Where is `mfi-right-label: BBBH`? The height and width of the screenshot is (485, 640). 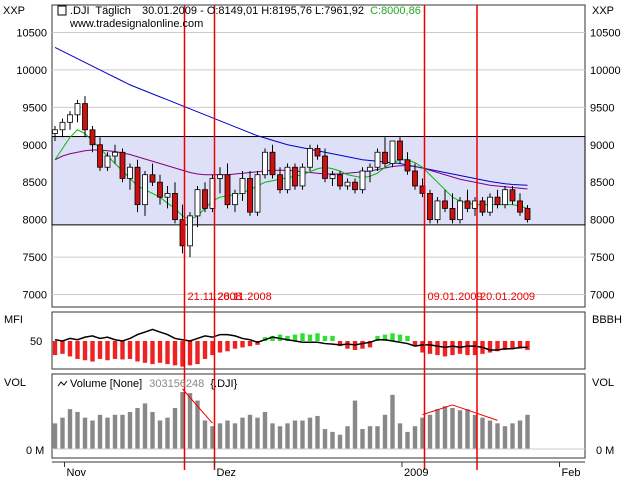 mfi-right-label: BBBH is located at coordinates (607, 320).